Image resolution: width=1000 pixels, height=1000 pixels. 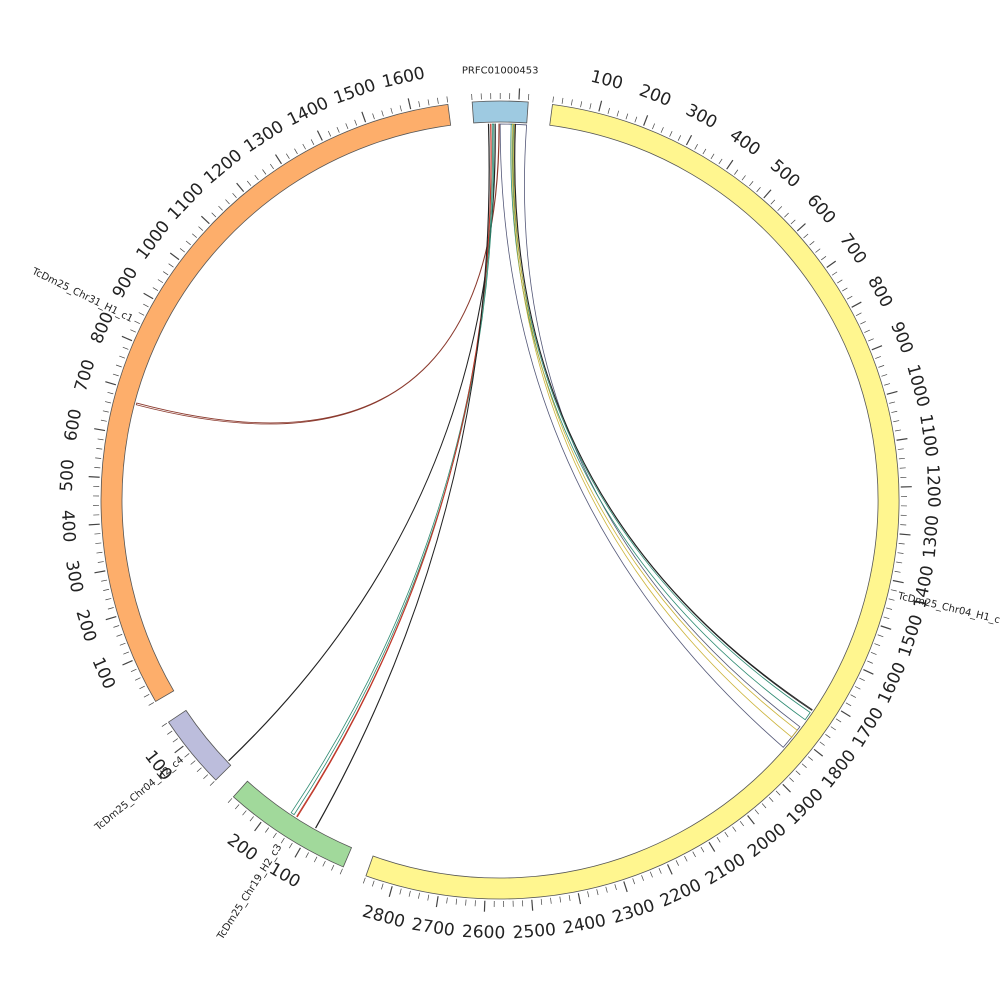 What do you see at coordinates (179, 749) in the screenshot?
I see `major-tick-tcdm25-chr04-h2-c4` at bounding box center [179, 749].